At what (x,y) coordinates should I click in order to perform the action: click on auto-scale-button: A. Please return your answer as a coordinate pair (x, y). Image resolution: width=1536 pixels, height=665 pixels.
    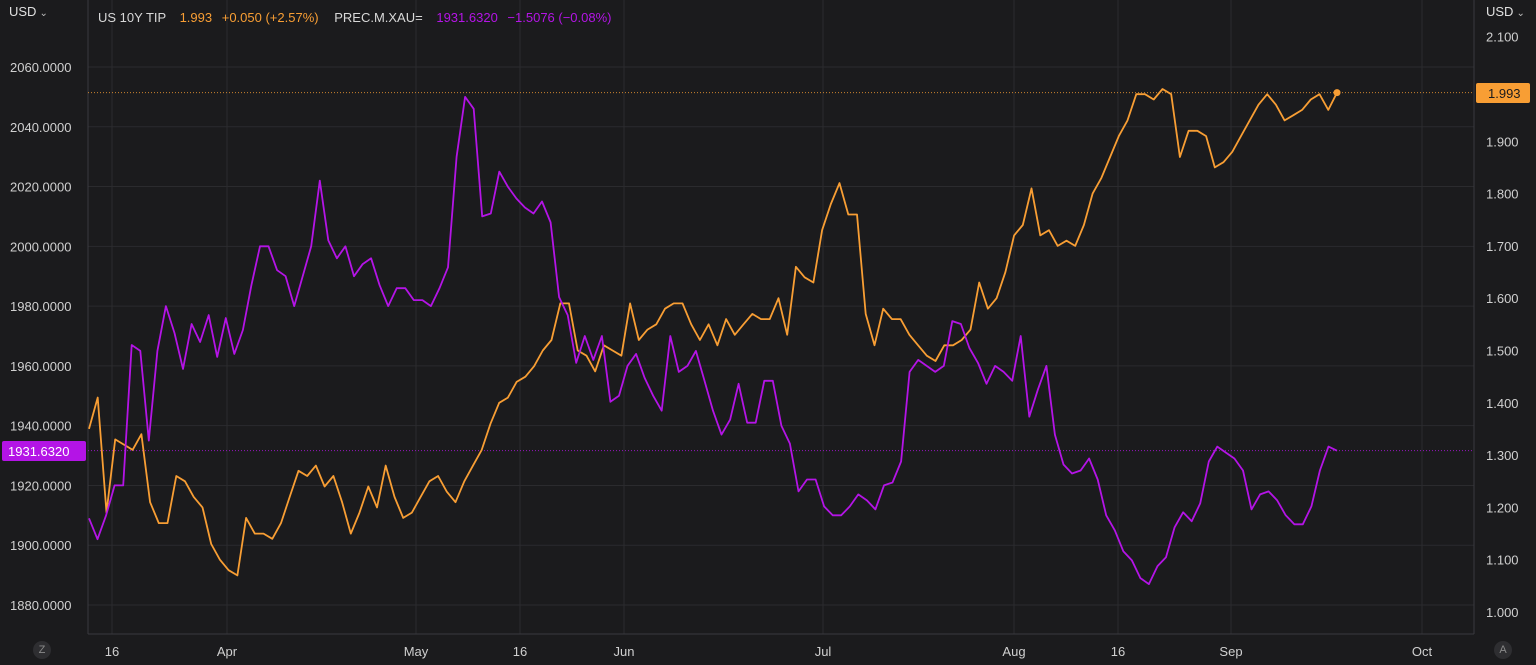
    Looking at the image, I should click on (1503, 650).